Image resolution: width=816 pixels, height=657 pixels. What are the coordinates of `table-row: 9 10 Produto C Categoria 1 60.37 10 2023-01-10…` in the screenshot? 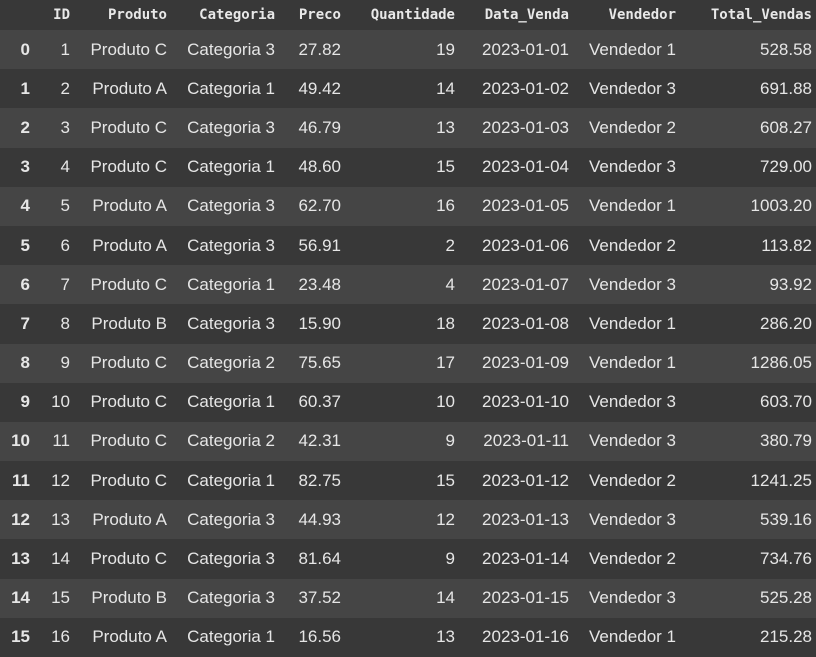 It's located at (408, 402).